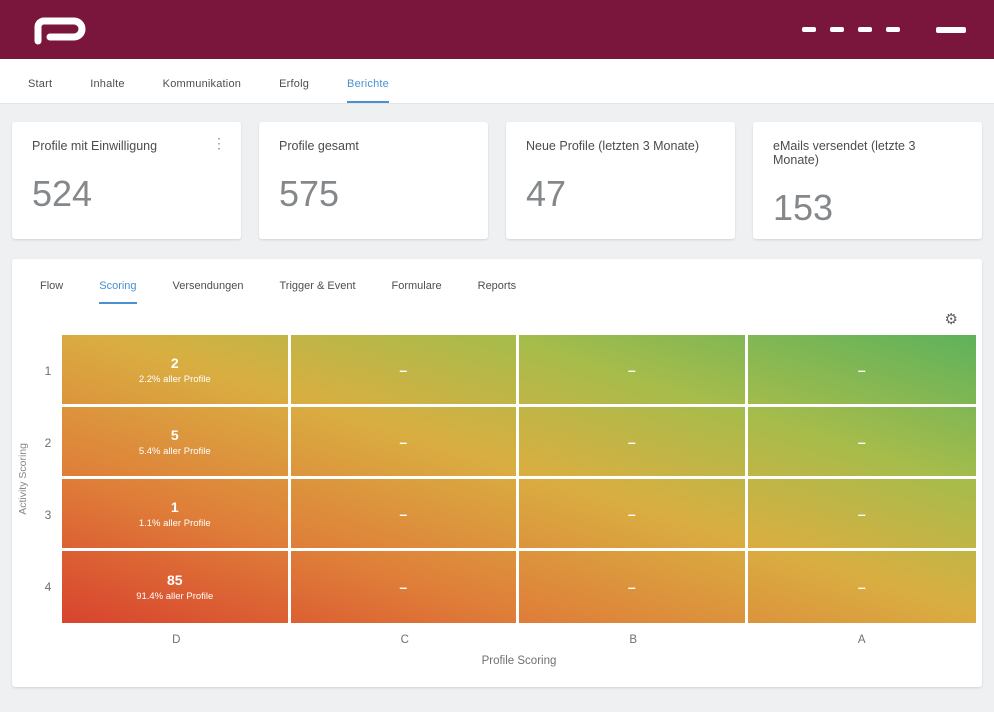 This screenshot has width=994, height=712. Describe the element at coordinates (633, 371) in the screenshot. I see `heatmap-cell-1B: –` at that location.